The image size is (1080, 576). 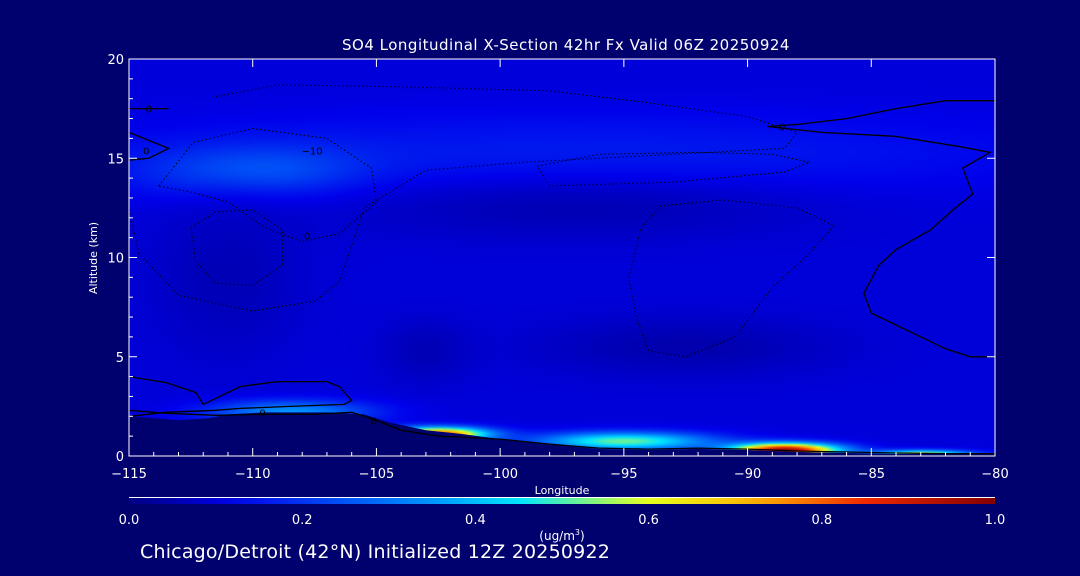 What do you see at coordinates (557, 536) in the screenshot?
I see `colorbar-unit-main: (ug/m` at bounding box center [557, 536].